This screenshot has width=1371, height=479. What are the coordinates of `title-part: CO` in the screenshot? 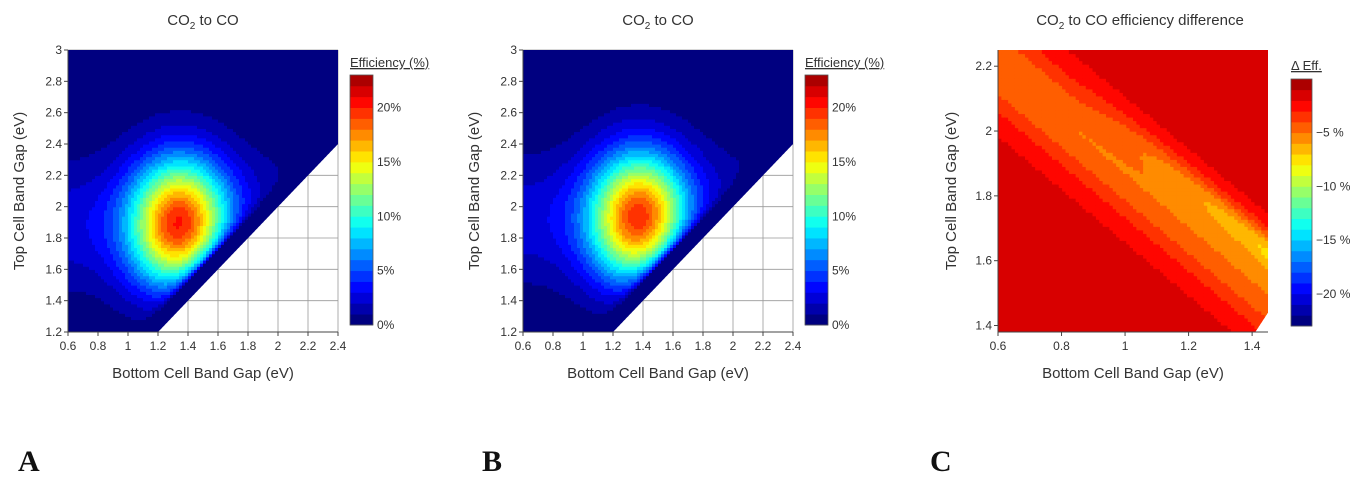 It's located at (178, 20).